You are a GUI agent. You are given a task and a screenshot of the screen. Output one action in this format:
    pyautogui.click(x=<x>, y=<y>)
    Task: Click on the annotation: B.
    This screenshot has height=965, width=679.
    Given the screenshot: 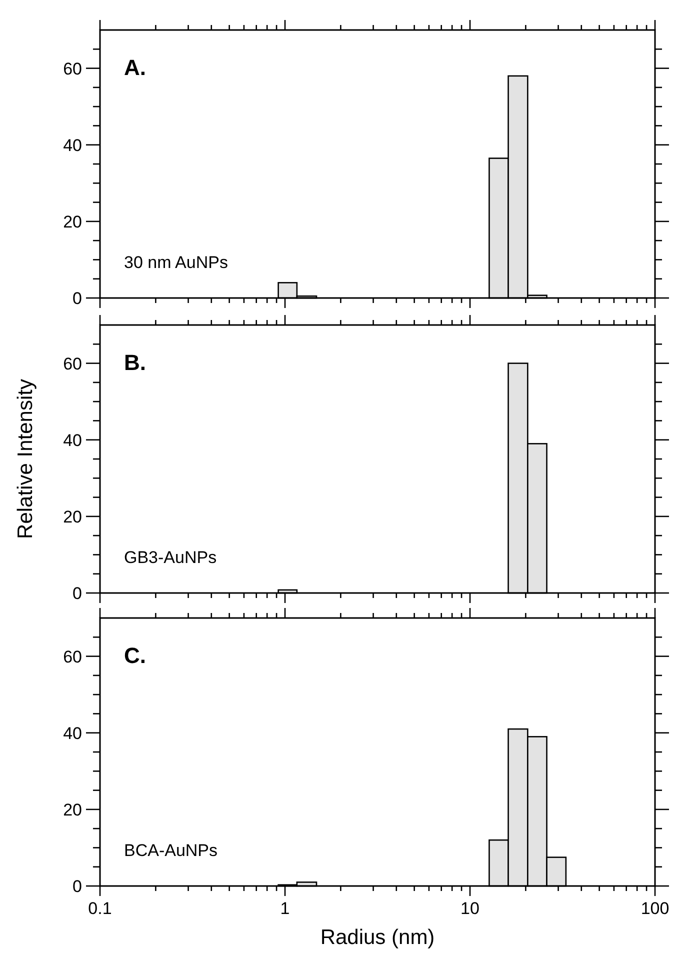 What is the action you would take?
    pyautogui.click(x=135, y=362)
    